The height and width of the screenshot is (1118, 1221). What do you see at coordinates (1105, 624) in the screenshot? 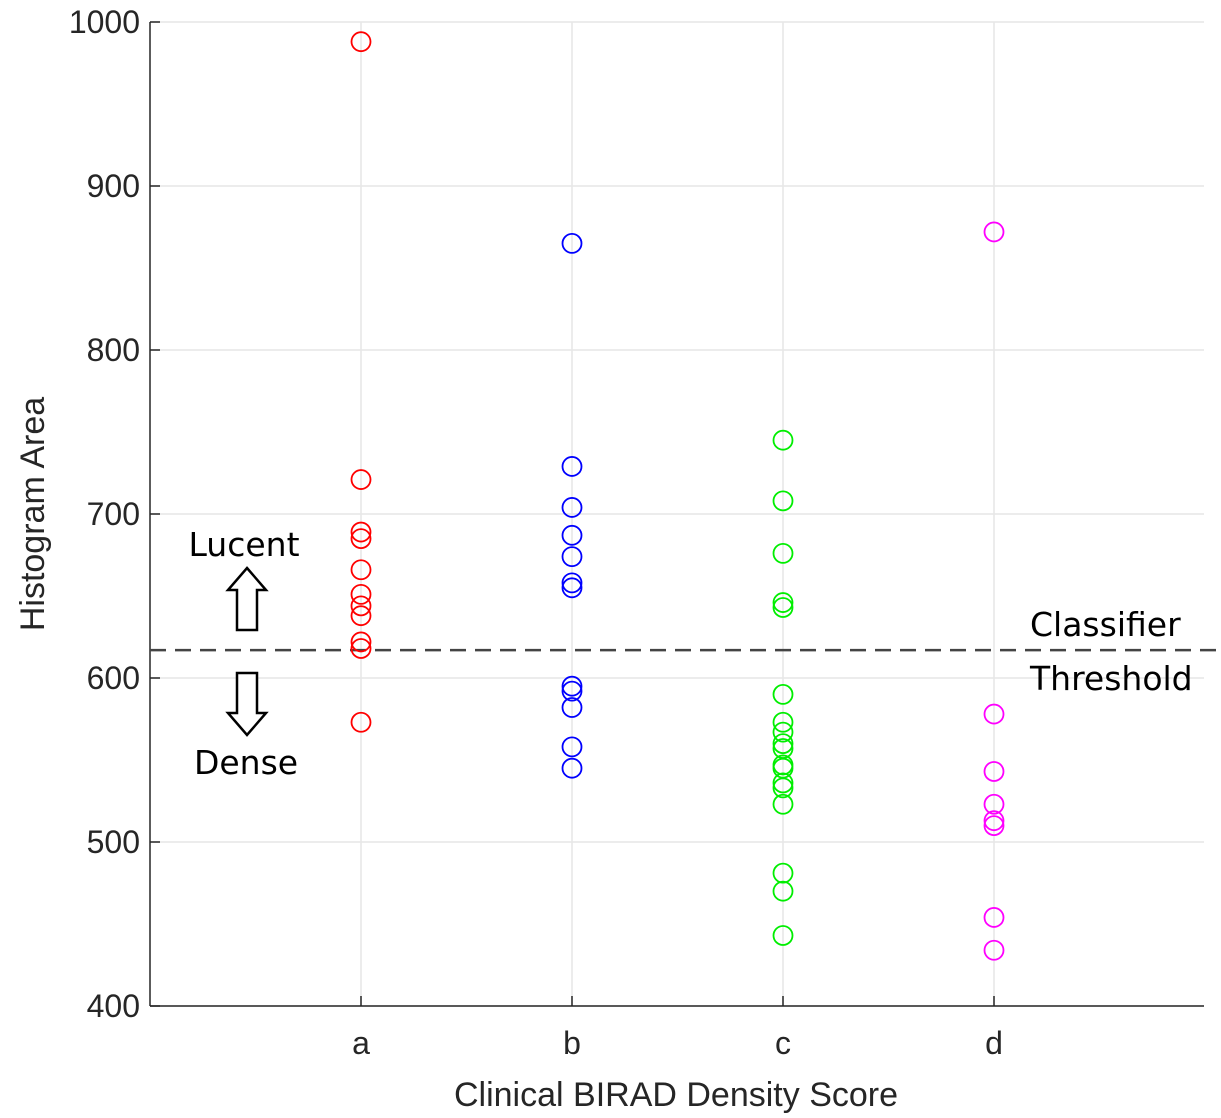
I see `threshold-label-line1: Classifier` at bounding box center [1105, 624].